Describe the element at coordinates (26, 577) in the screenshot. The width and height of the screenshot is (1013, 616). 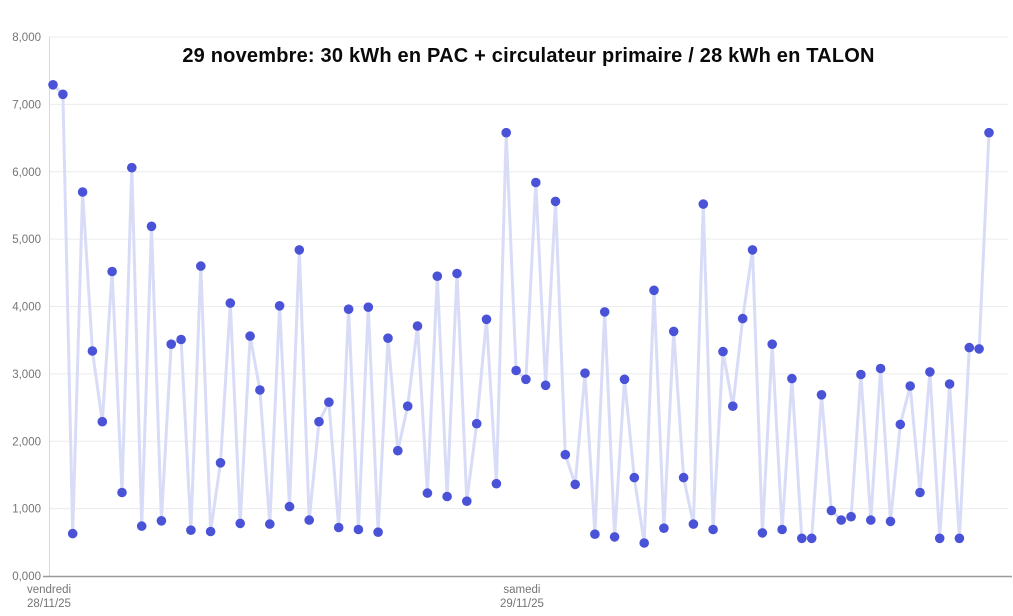
I see `y-axis-label: 0,000` at that location.